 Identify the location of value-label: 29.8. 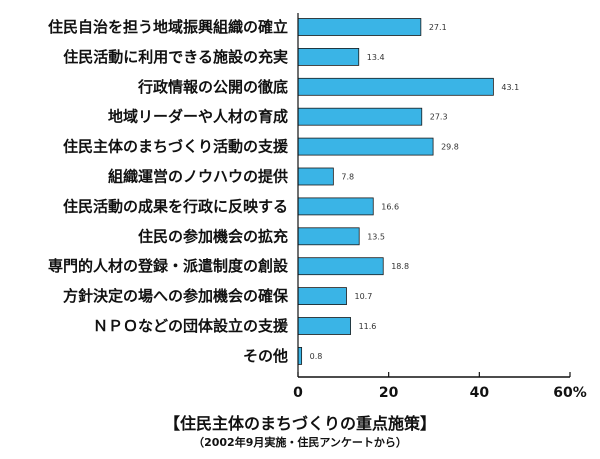
(450, 147).